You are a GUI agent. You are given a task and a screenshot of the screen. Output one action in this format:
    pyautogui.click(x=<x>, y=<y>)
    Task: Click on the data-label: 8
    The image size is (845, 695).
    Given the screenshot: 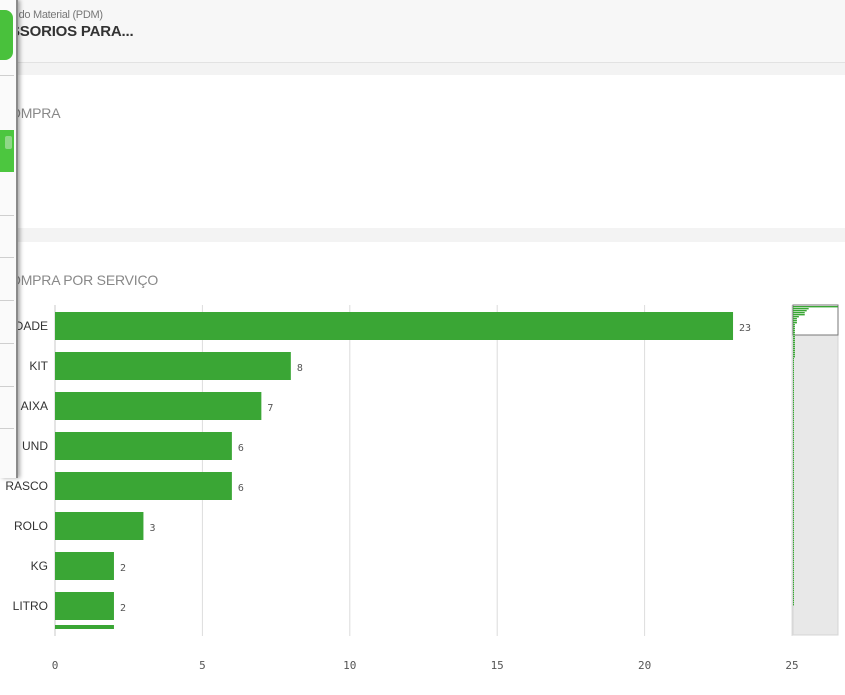 What is the action you would take?
    pyautogui.click(x=300, y=368)
    